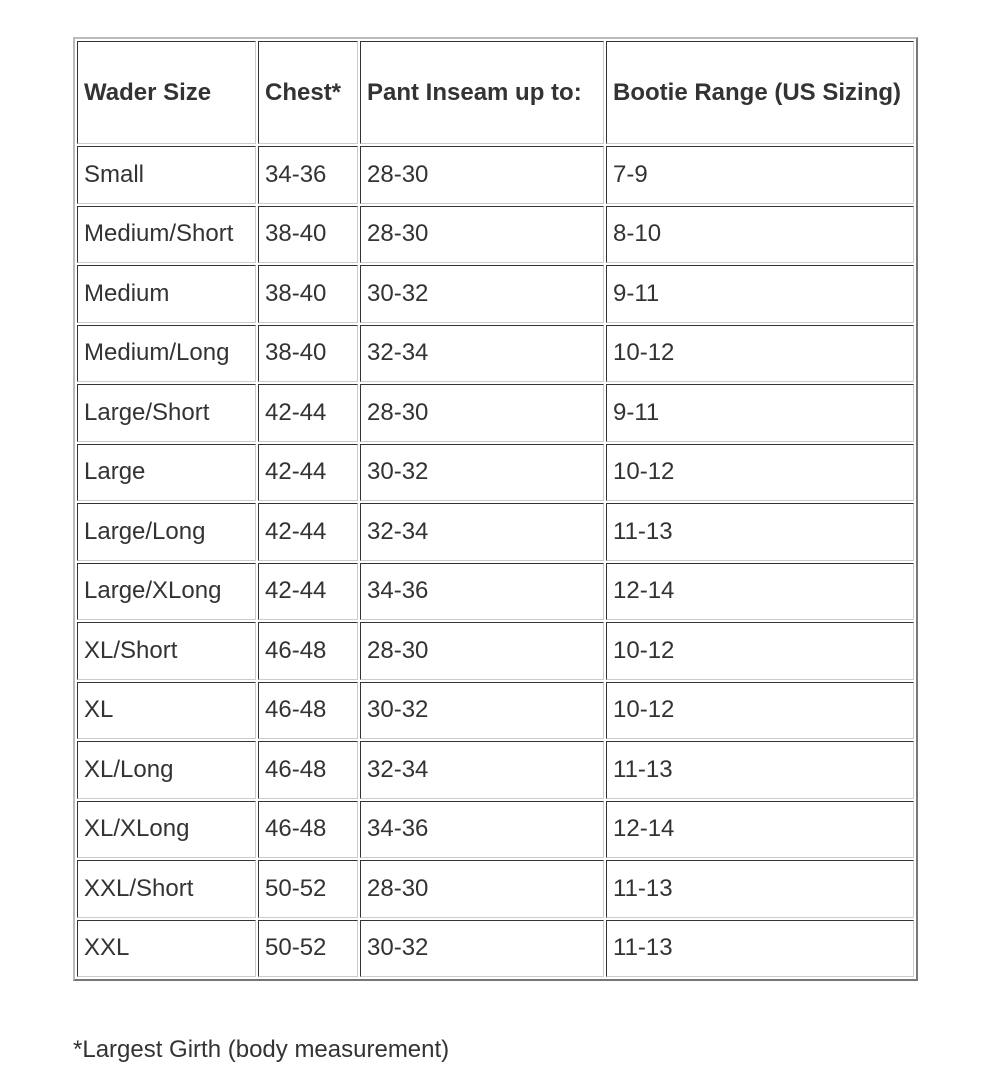  I want to click on table-row: Large 42-44 30-32 10-12, so click(495, 472).